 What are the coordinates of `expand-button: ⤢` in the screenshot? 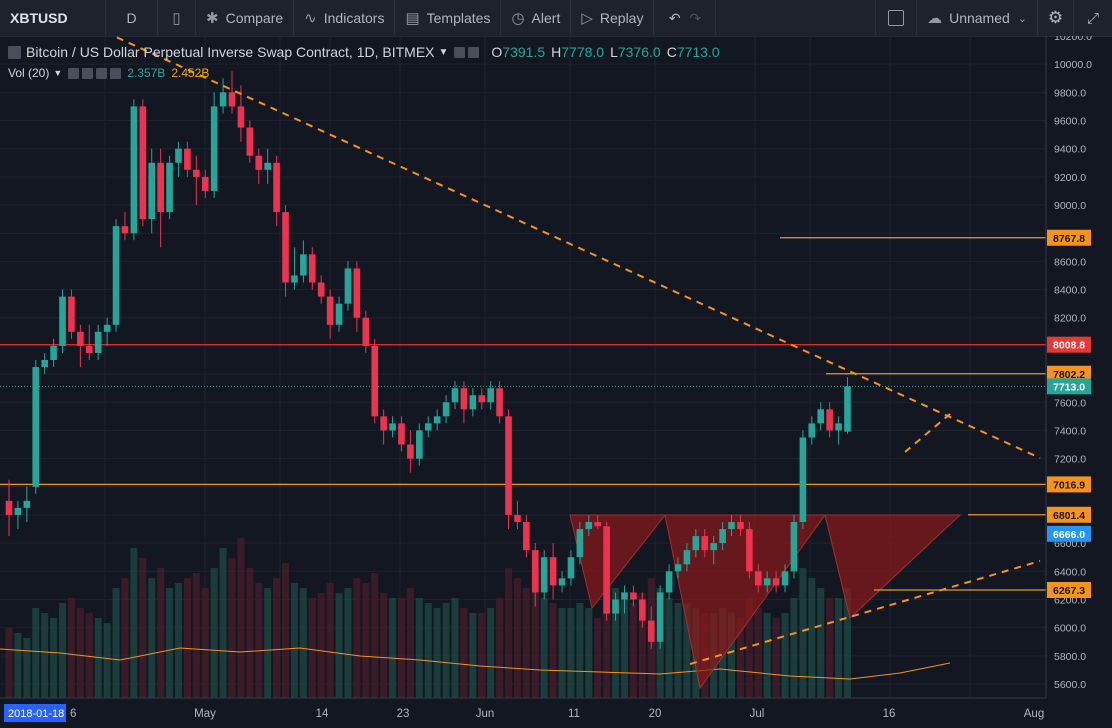 It's located at (1093, 18).